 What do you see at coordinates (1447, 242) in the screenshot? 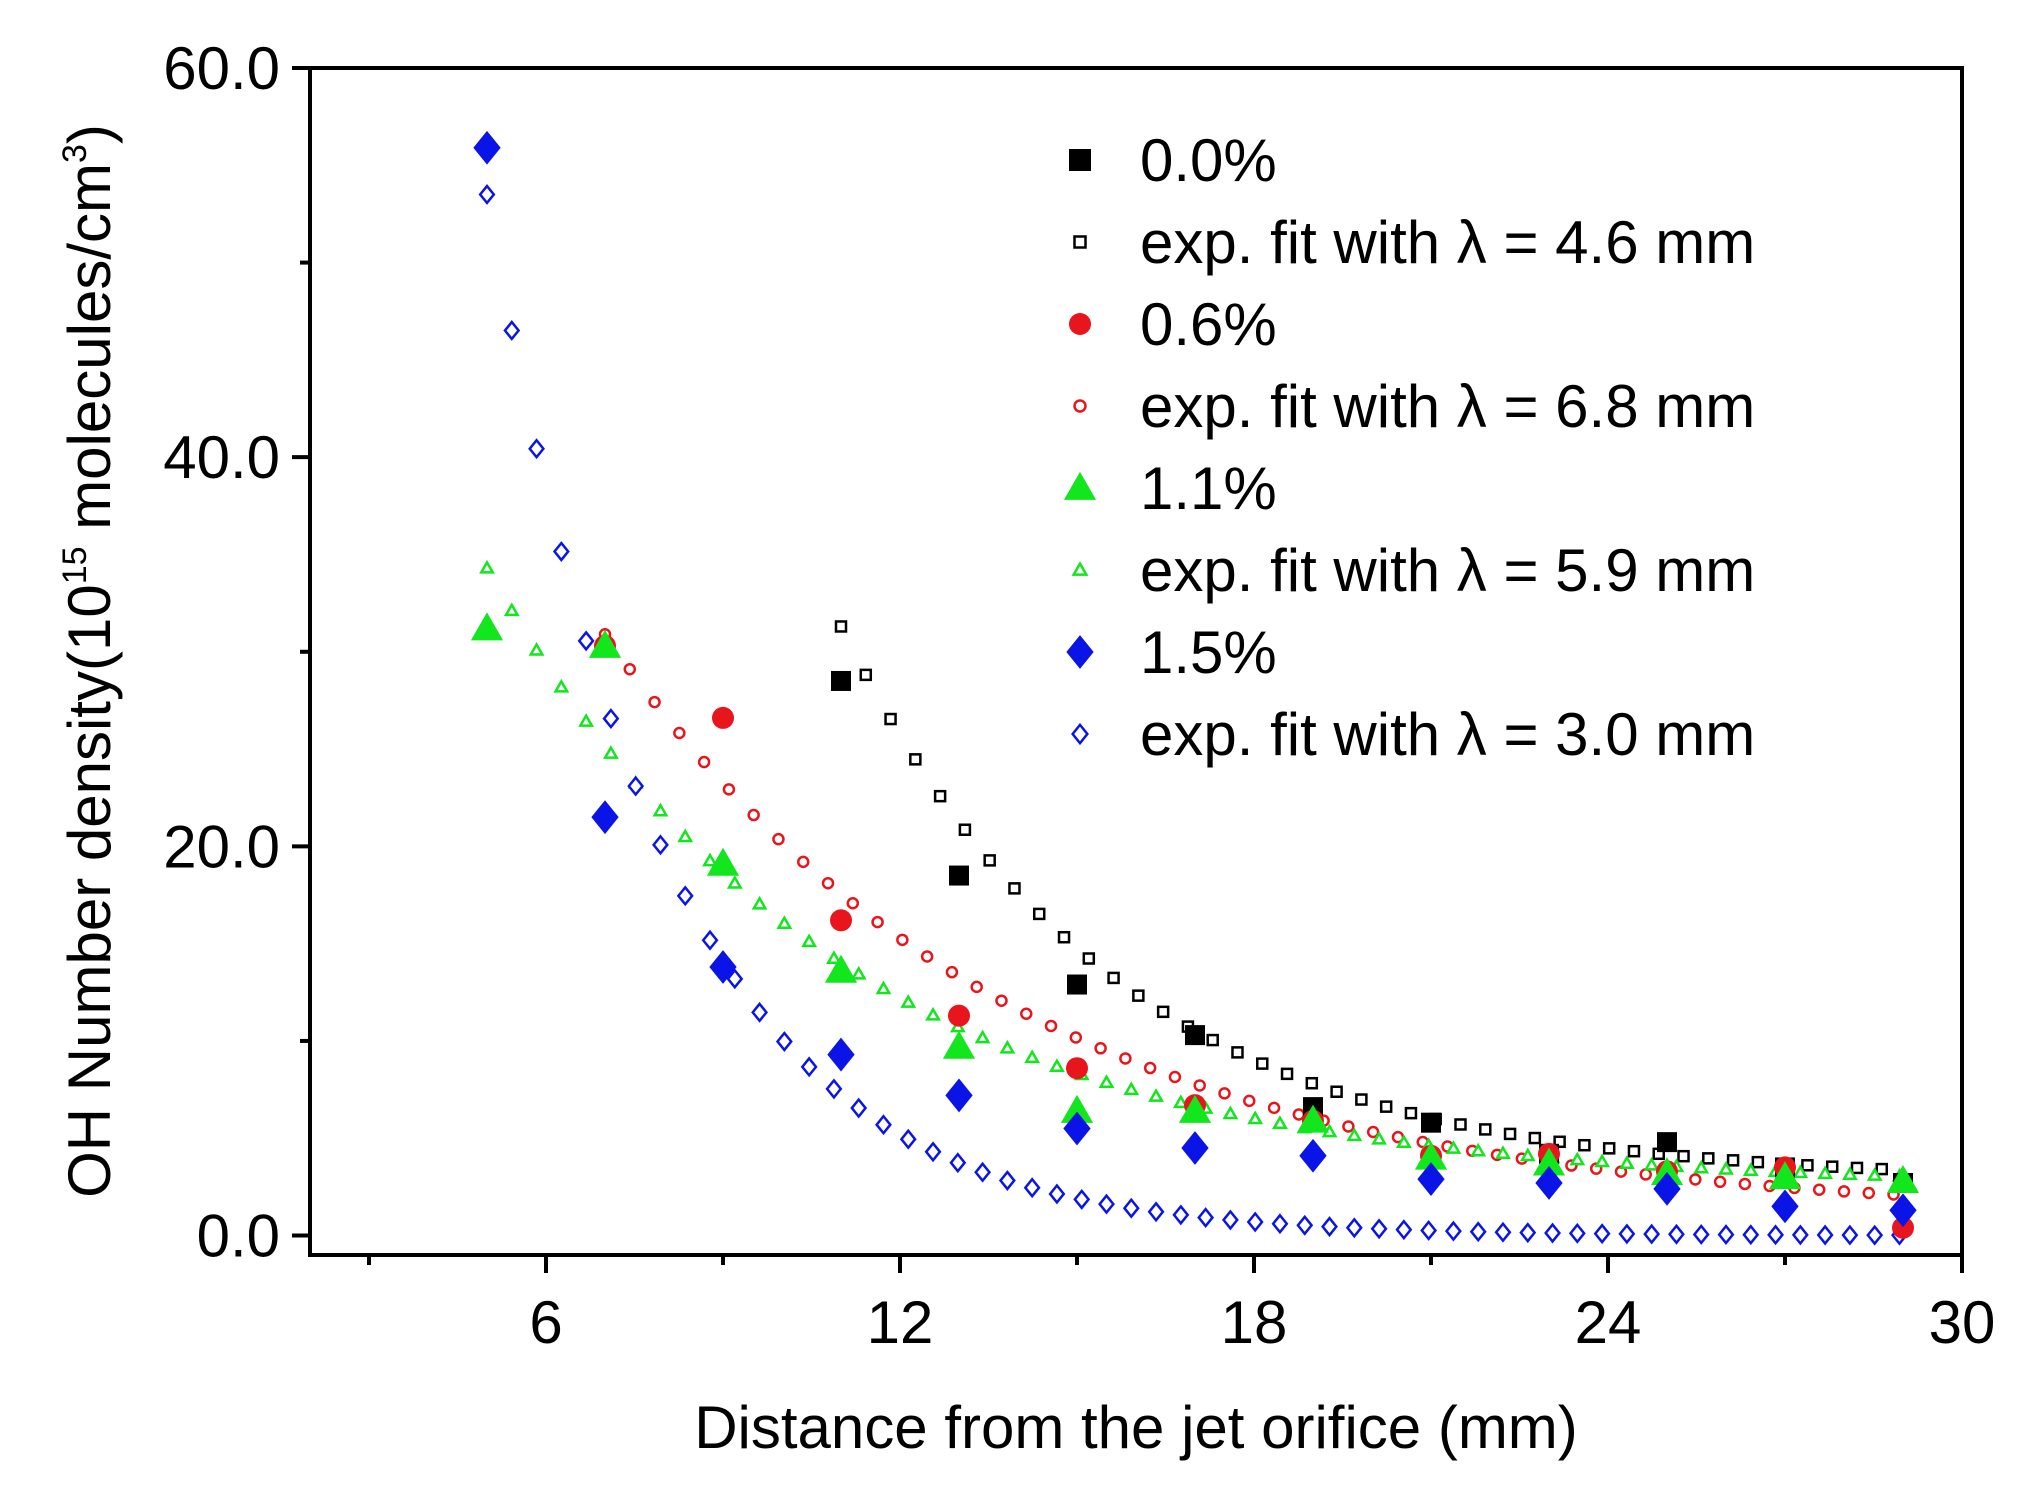
I see `legend-label: exp. fit with λ = 4.6 mm` at bounding box center [1447, 242].